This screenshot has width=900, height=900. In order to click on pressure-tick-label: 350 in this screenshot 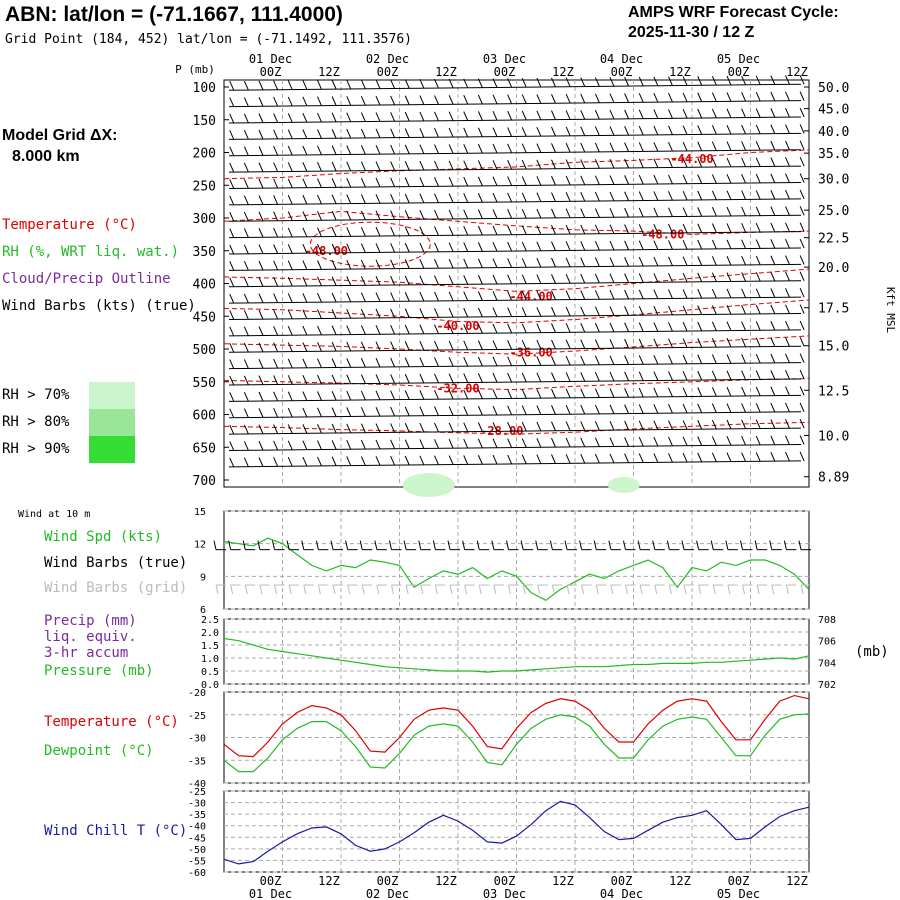, I will do `click(204, 252)`.